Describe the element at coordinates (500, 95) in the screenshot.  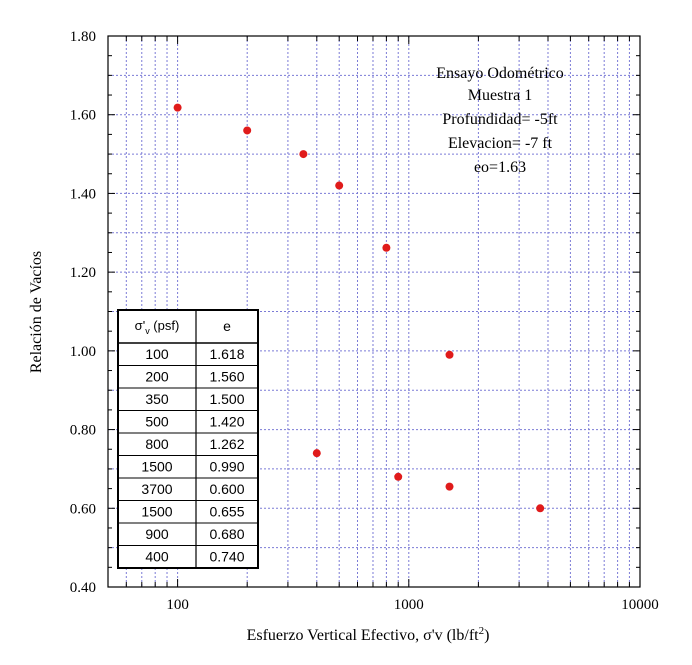
I see `title-line-2: Muestra 1` at that location.